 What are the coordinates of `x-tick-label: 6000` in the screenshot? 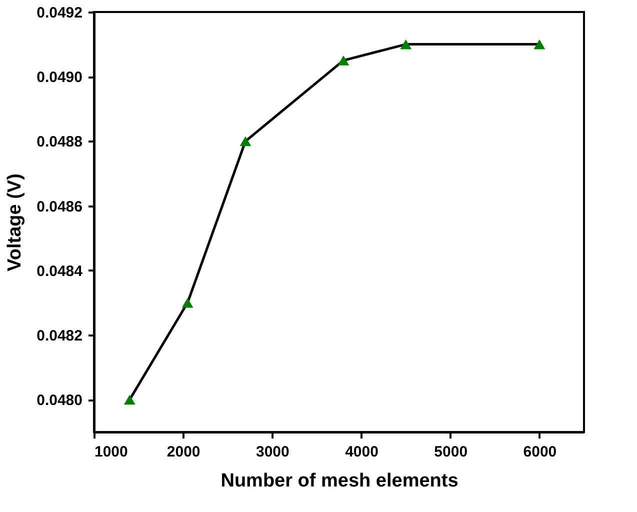 It's located at (540, 452).